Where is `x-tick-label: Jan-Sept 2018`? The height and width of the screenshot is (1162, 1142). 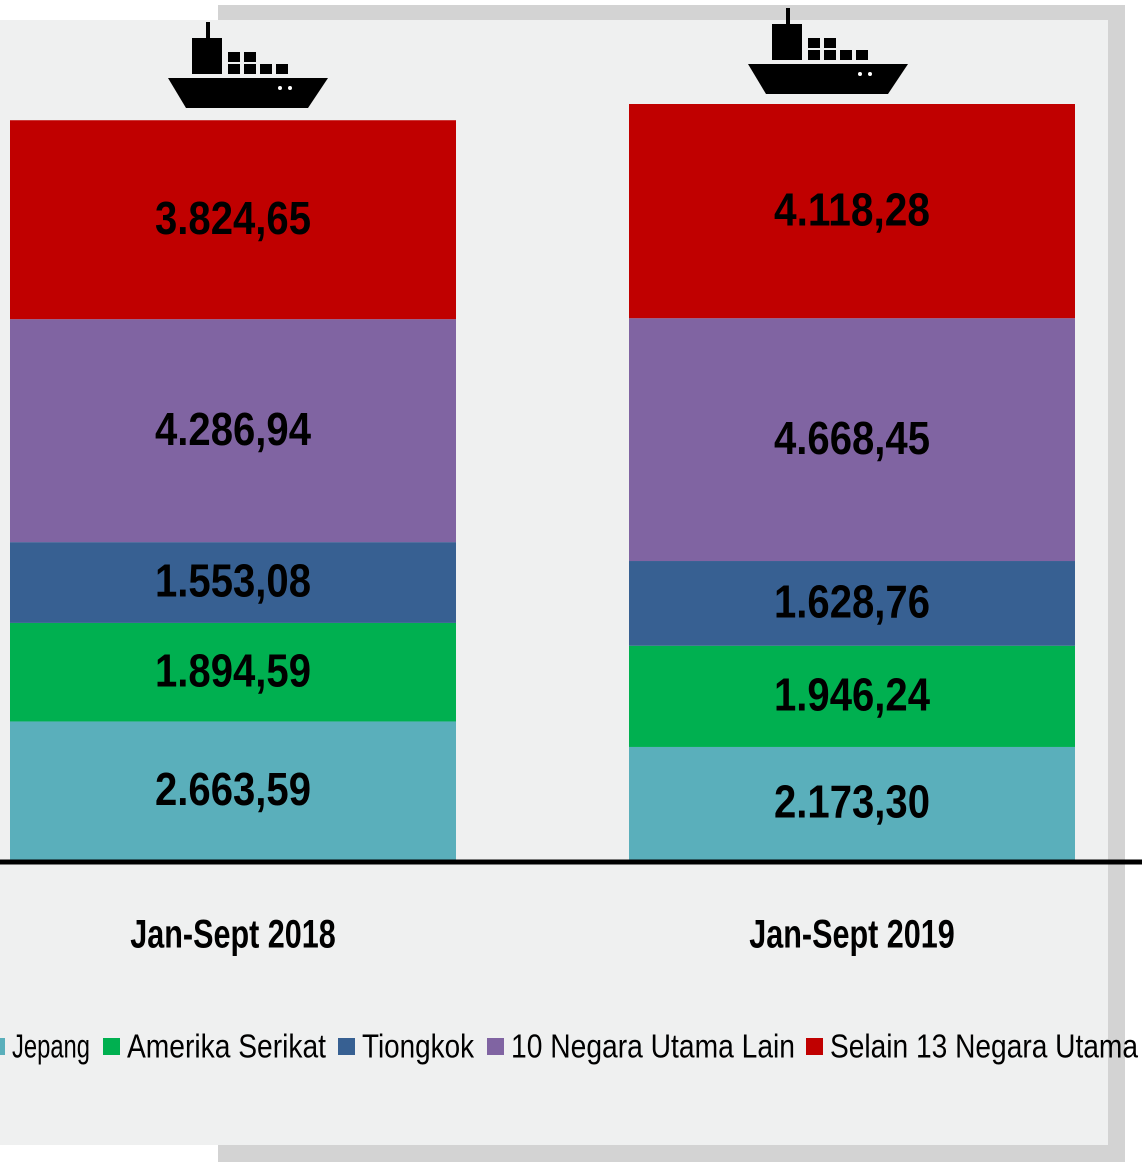
x-tick-label: Jan-Sept 2018 is located at coordinates (232, 935).